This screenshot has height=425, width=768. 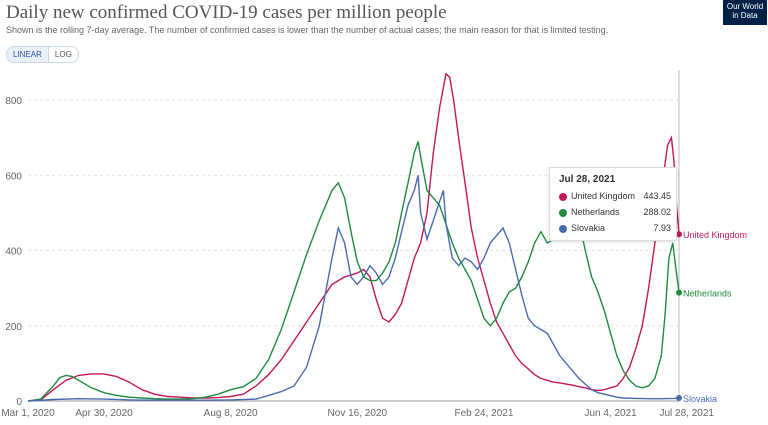 I want to click on tooltip-name: Netherlands, so click(x=595, y=212).